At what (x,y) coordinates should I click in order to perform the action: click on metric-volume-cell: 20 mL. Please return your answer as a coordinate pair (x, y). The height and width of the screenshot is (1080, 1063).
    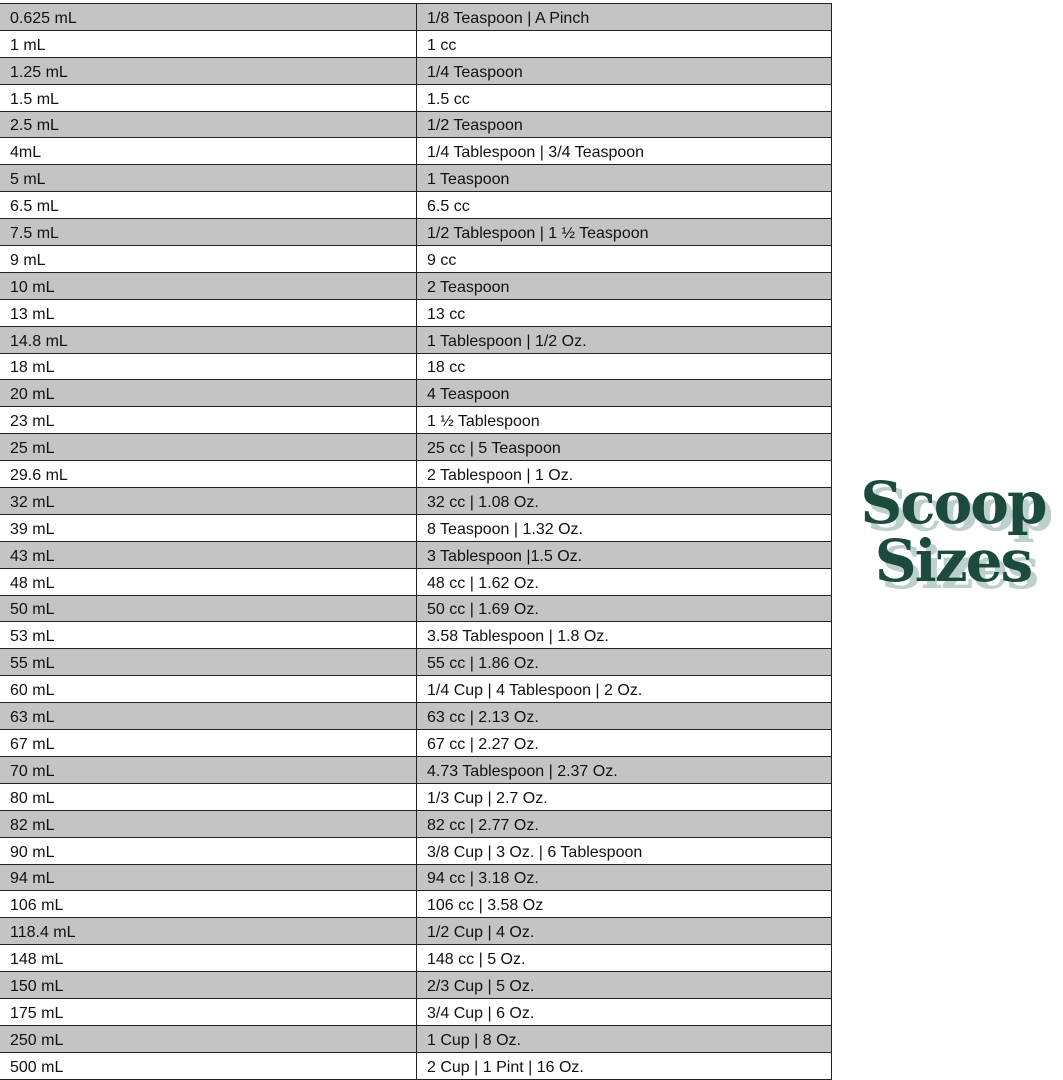
    Looking at the image, I should click on (208, 393).